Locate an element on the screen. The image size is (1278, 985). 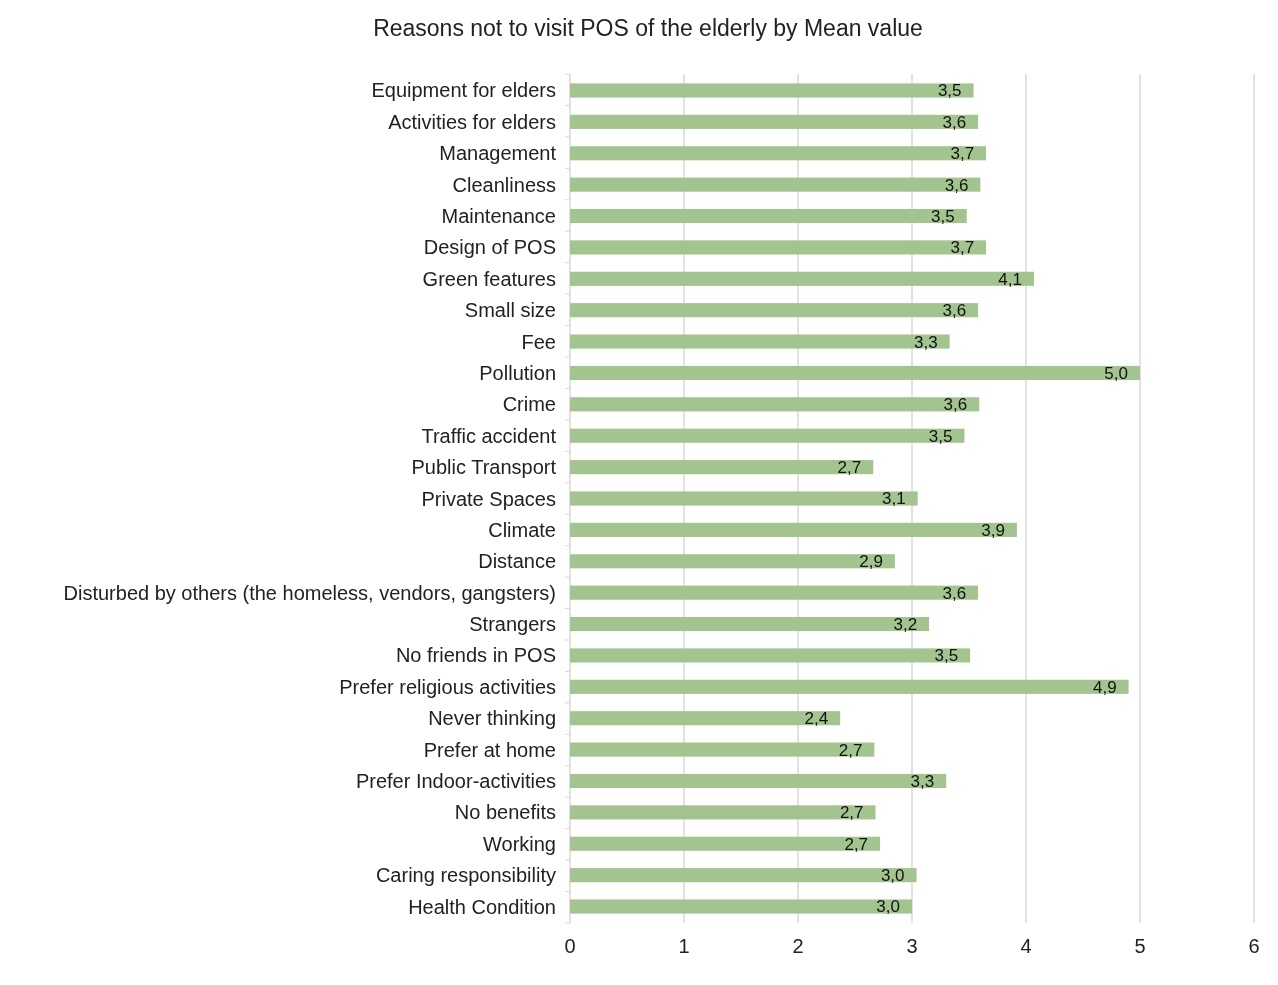
y-tick-label: Pollution is located at coordinates (517, 372).